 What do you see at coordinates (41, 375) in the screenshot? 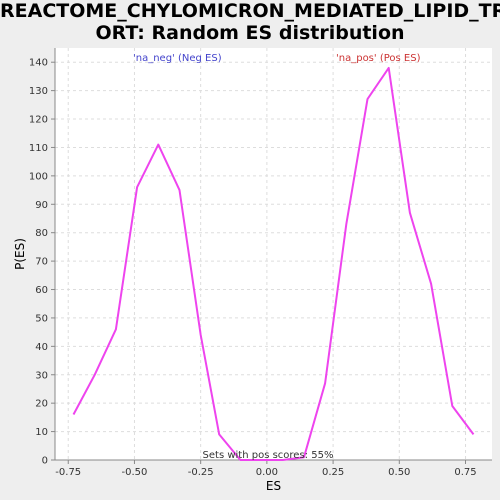
I see `y-tick-label: 30` at bounding box center [41, 375].